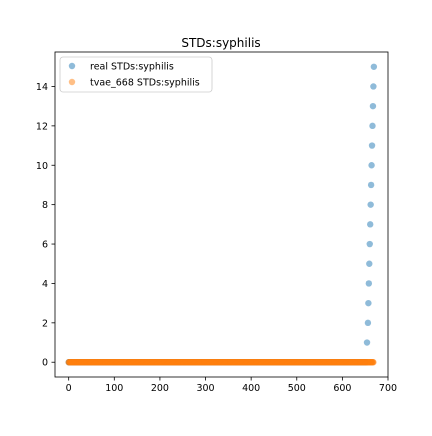 The width and height of the screenshot is (432, 436). I want to click on legend-box, so click(136, 74).